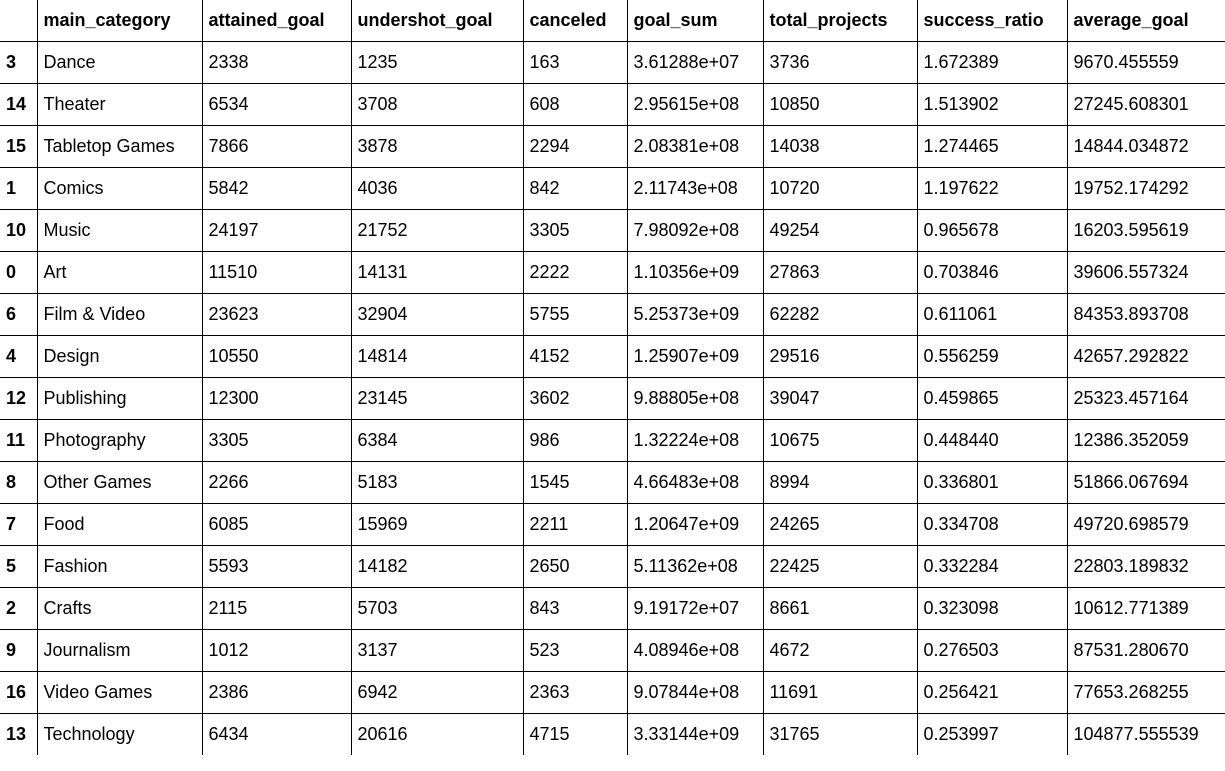 The width and height of the screenshot is (1225, 771). Describe the element at coordinates (437, 650) in the screenshot. I see `table-cell: 3137` at that location.